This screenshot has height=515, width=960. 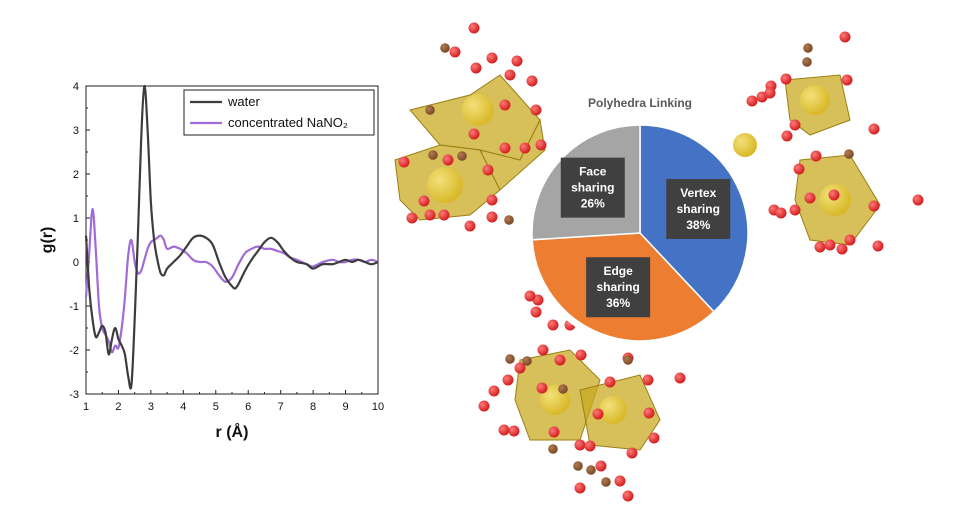 What do you see at coordinates (378, 407) in the screenshot?
I see `x-tick-label: 10` at bounding box center [378, 407].